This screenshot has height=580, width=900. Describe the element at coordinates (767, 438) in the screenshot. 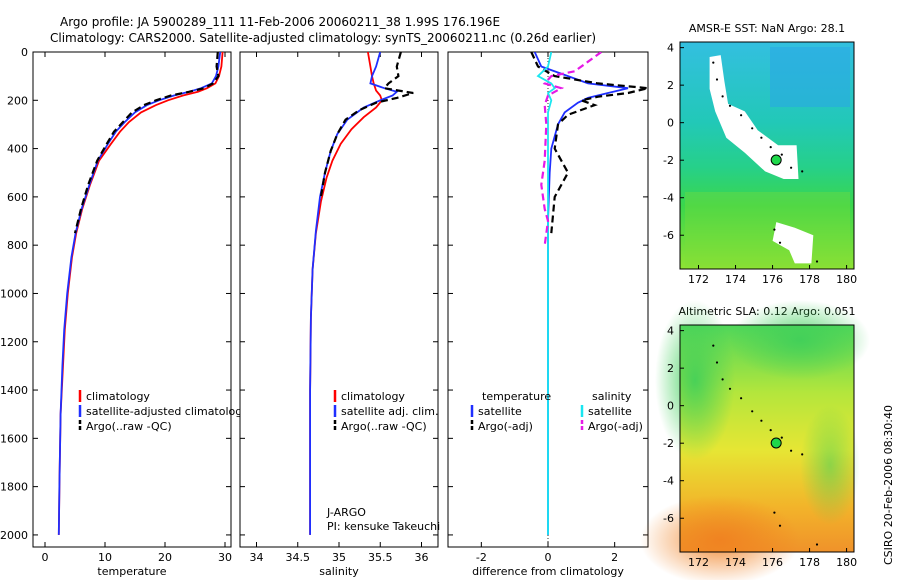

I see `altimetric-sla-frame` at that location.